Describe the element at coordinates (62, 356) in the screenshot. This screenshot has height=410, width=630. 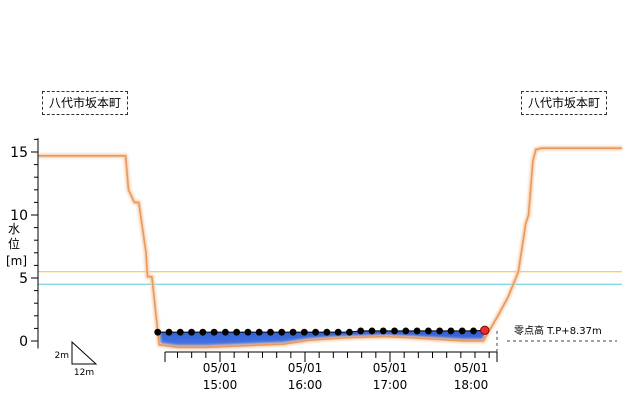
I see `scale-vertical-label: 2m` at that location.